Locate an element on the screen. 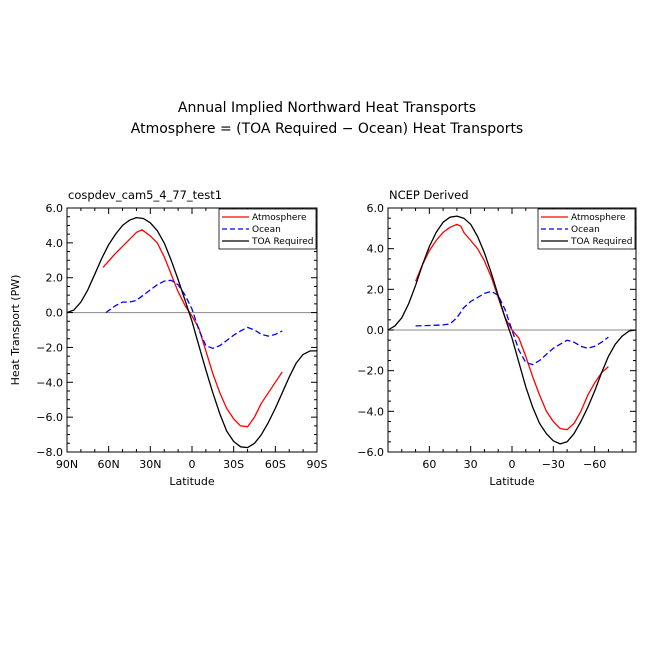  x-tick-label: 30S is located at coordinates (233, 464).